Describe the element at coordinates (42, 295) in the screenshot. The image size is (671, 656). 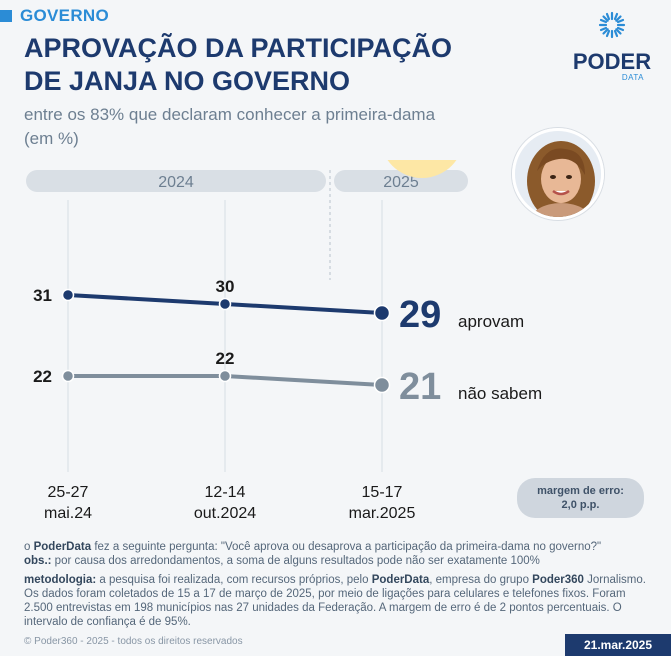
I see `value-label-1-0: 31` at that location.